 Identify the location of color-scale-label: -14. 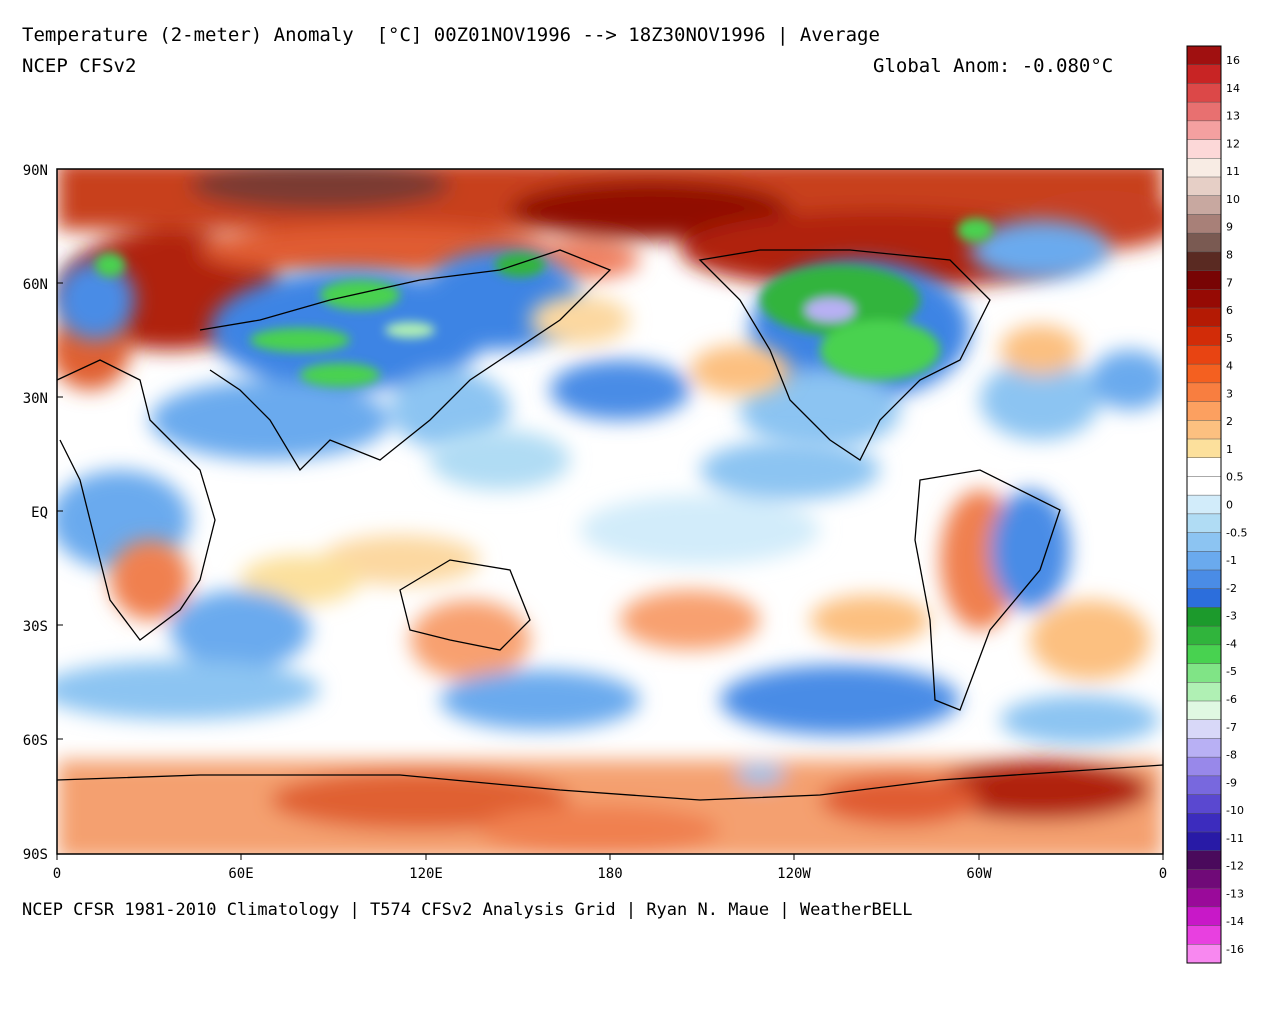
(1235, 921).